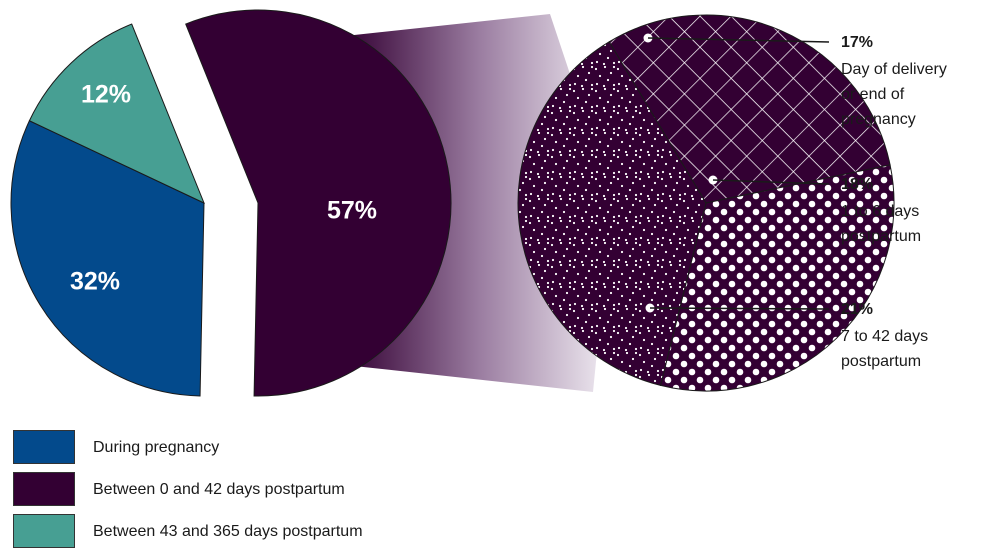  I want to click on annotation-percent: 17%, so click(857, 42).